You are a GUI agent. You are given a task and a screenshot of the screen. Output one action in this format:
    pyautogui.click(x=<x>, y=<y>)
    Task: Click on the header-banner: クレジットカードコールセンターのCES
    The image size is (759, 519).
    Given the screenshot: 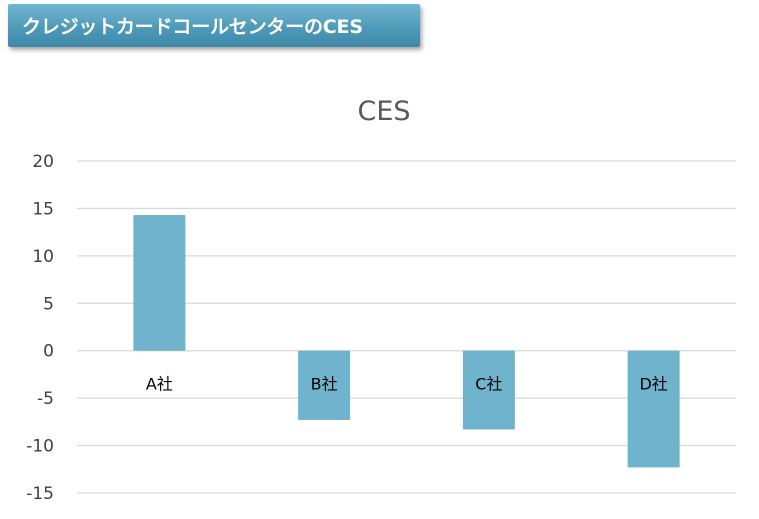 What is the action you would take?
    pyautogui.click(x=214, y=25)
    